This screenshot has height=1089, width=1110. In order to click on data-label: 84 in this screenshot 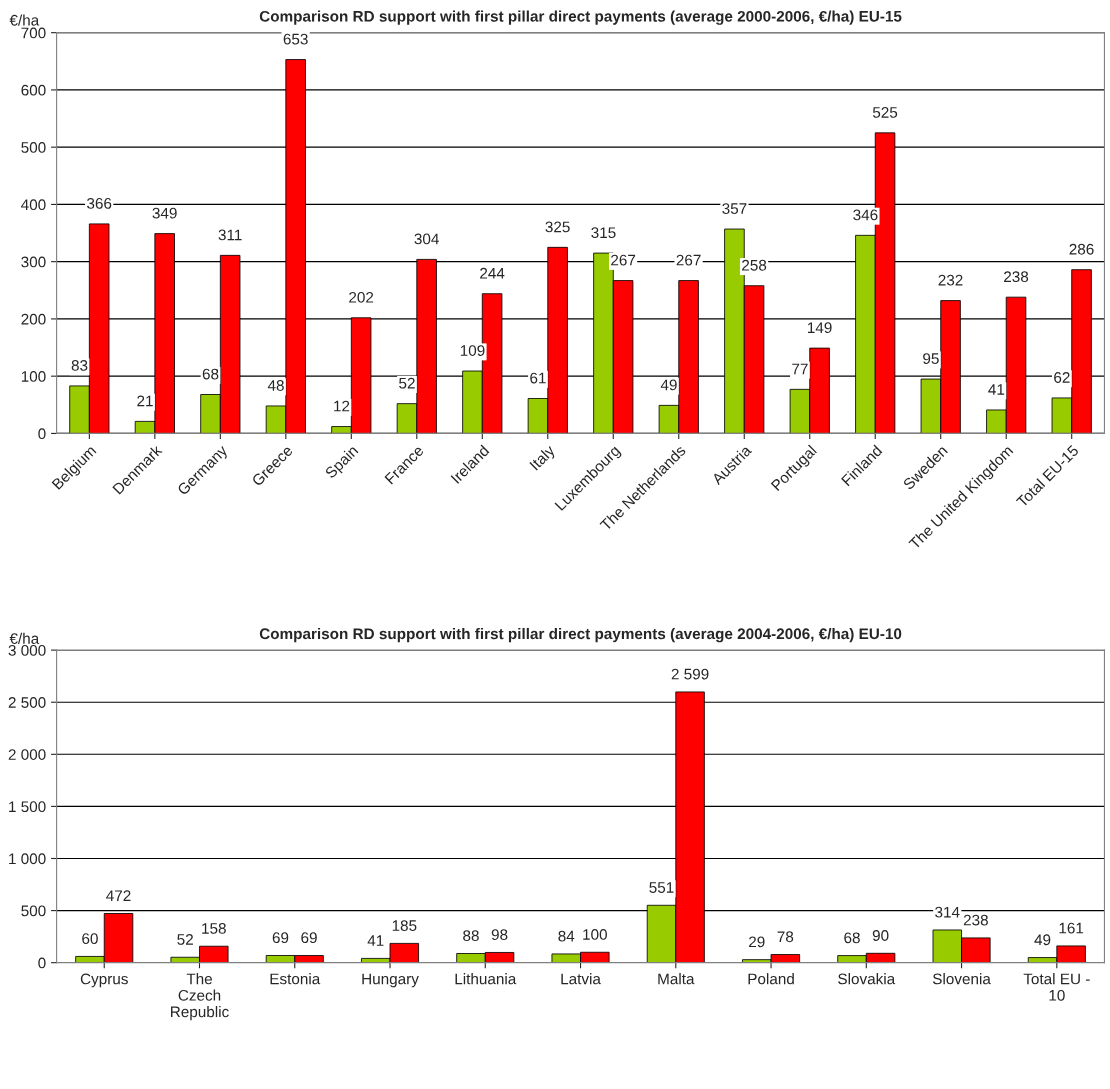, I will do `click(566, 936)`.